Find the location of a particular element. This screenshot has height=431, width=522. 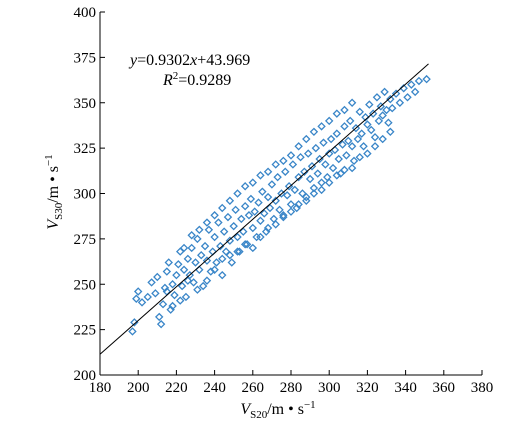

x-tick-label: 320 is located at coordinates (367, 388).